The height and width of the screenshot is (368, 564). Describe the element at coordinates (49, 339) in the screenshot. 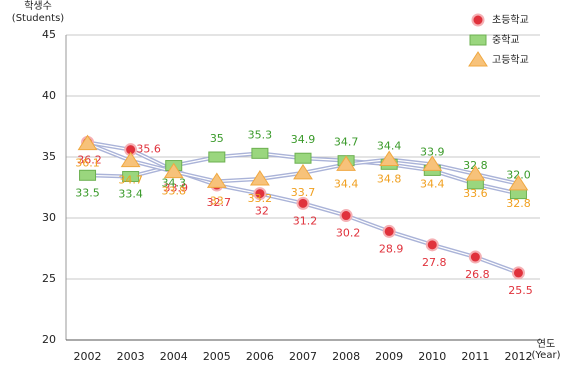

I see `y-tick-label: 20` at that location.